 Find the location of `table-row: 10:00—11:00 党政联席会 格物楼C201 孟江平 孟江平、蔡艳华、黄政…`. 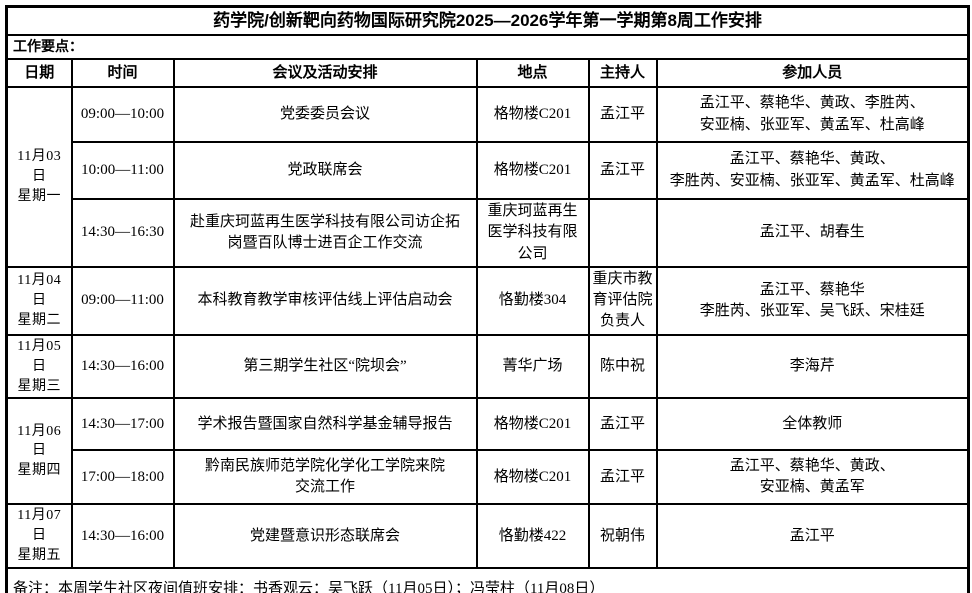

table-row: 10:00—11:00 党政联席会 格物楼C201 孟江平 孟江平、蔡艳华、黄政… is located at coordinates (488, 170).